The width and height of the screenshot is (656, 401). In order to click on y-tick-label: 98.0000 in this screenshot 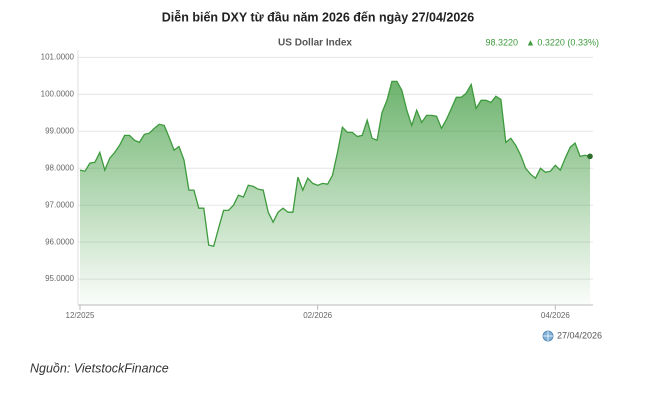, I will do `click(59, 167)`.